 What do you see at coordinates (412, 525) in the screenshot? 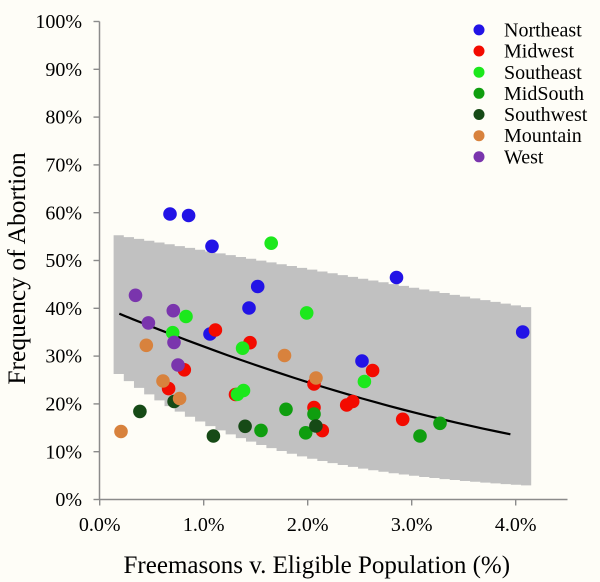
I see `svg-text: 3.0%` at bounding box center [412, 525].